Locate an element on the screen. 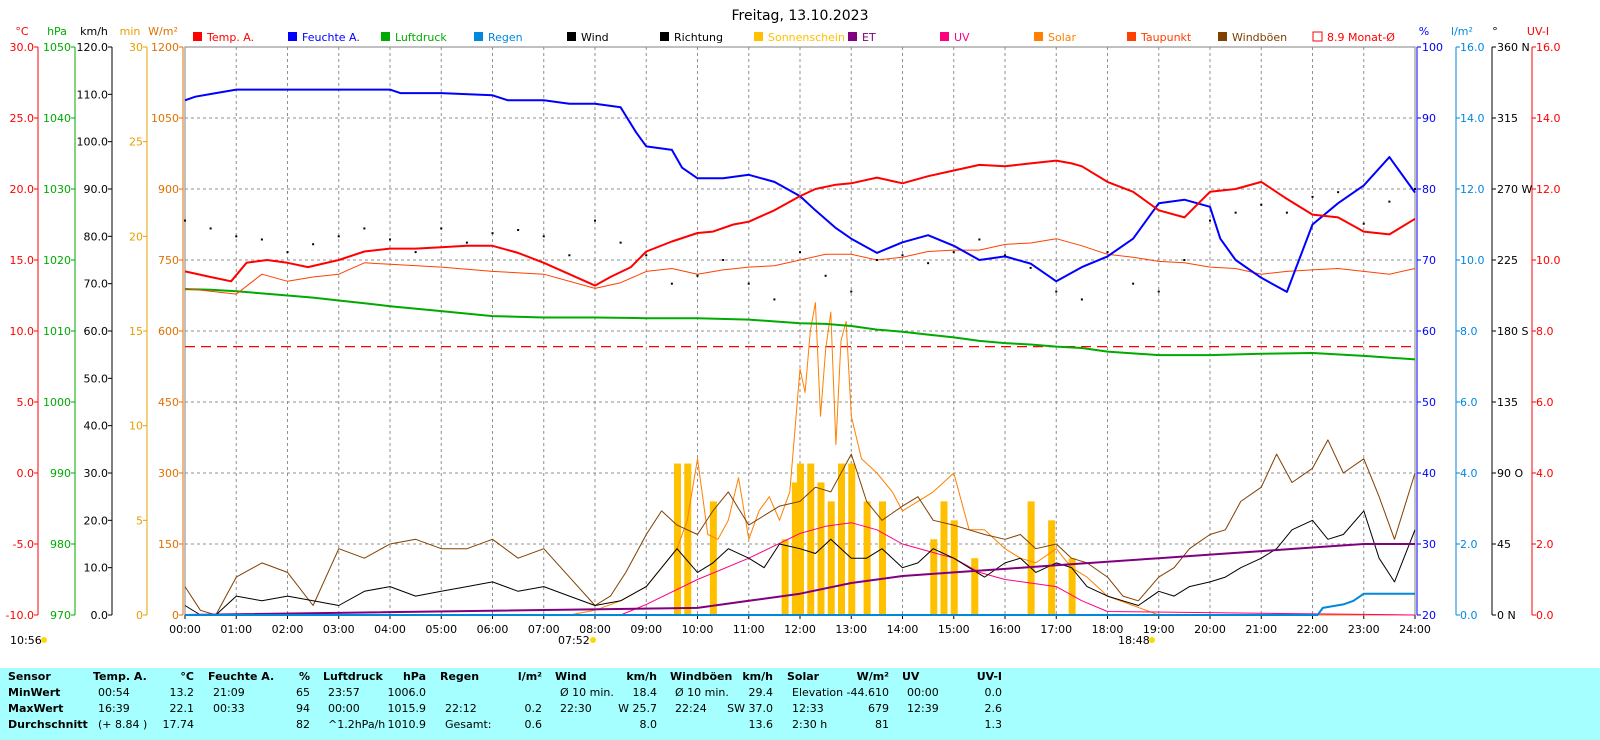 The width and height of the screenshot is (1600, 740). stats-cell-value: 13.2 is located at coordinates (182, 692).